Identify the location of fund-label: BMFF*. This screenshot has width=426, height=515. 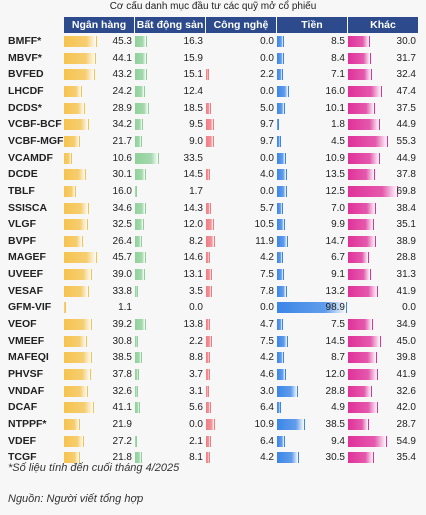
(25, 41).